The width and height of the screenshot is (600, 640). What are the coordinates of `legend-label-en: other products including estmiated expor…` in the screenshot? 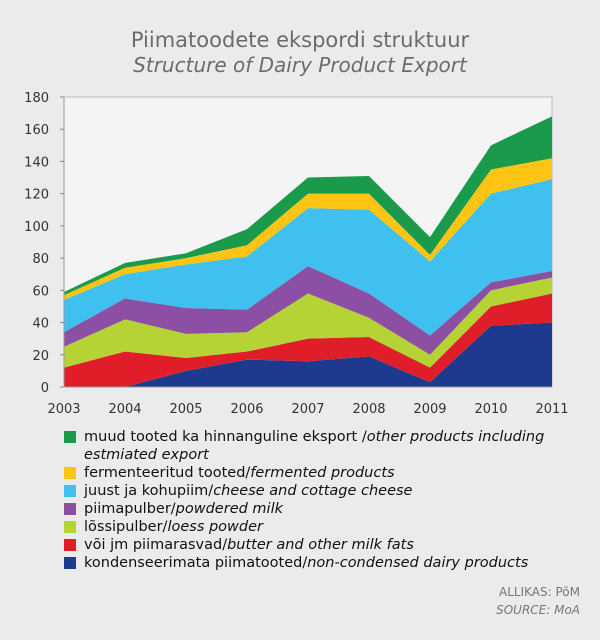 It's located at (314, 446).